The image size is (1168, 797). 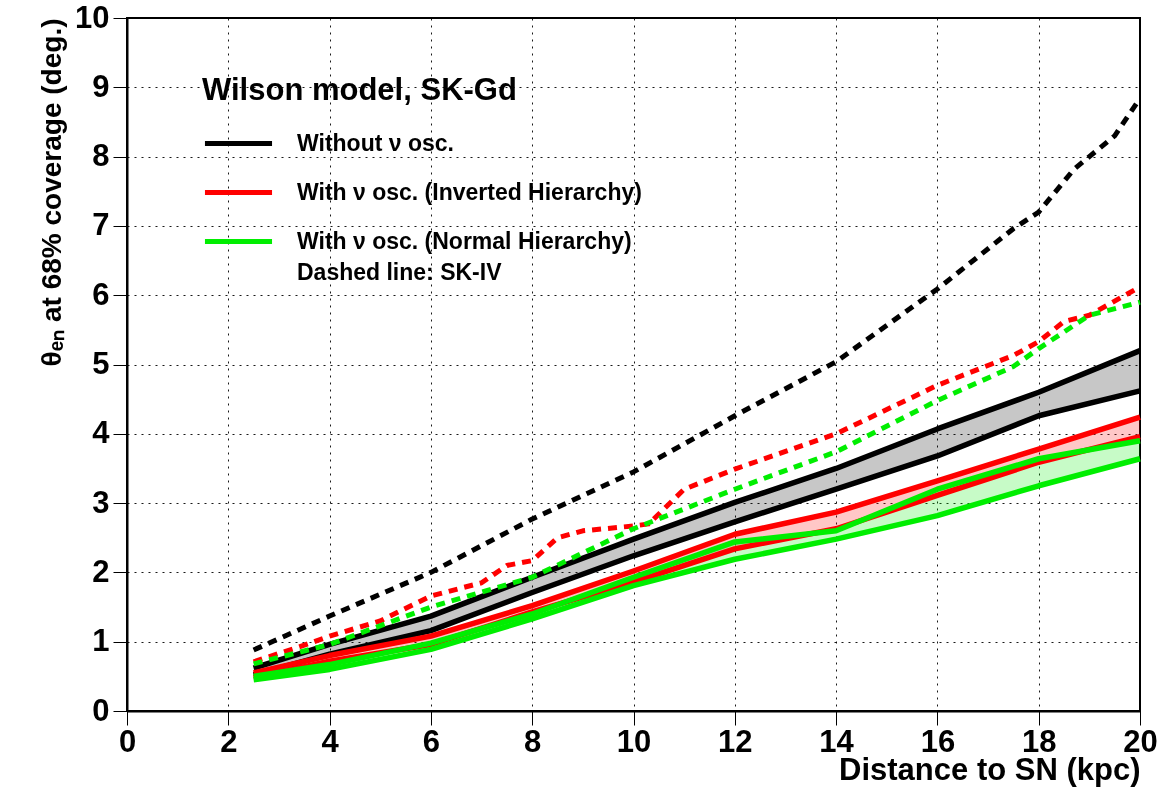 I want to click on x-tick-label: 8, so click(x=533, y=741).